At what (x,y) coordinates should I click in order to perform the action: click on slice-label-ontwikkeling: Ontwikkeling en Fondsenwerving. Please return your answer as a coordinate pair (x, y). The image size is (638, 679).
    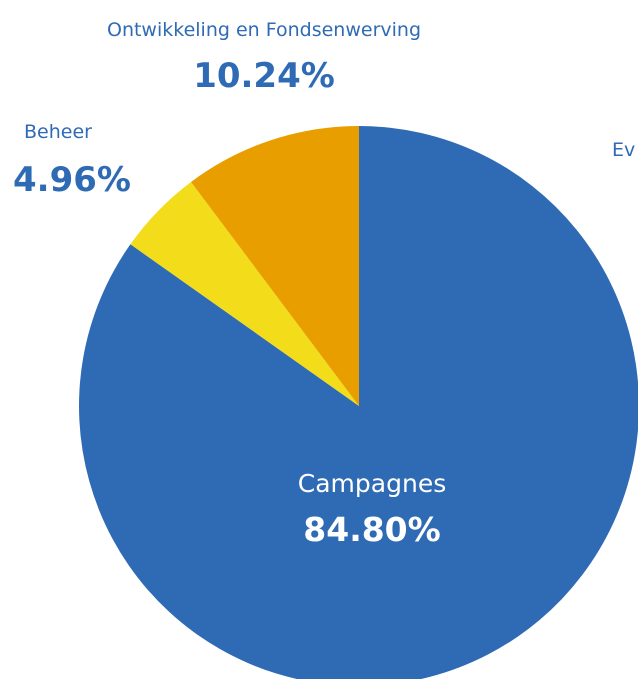
    Looking at the image, I should click on (264, 30).